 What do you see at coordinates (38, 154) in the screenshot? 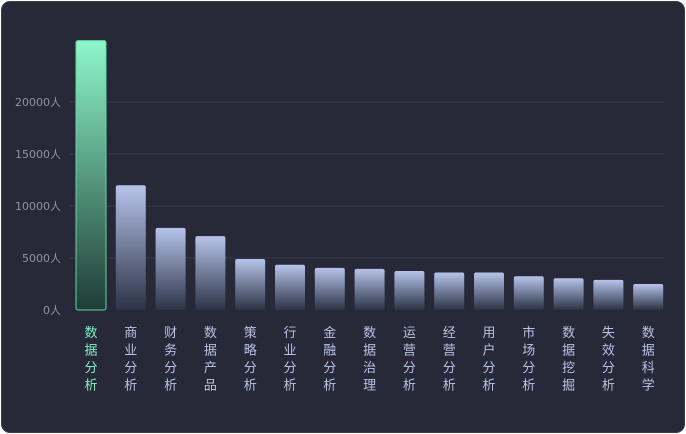
I see `y-tick-label: 15000人` at bounding box center [38, 154].